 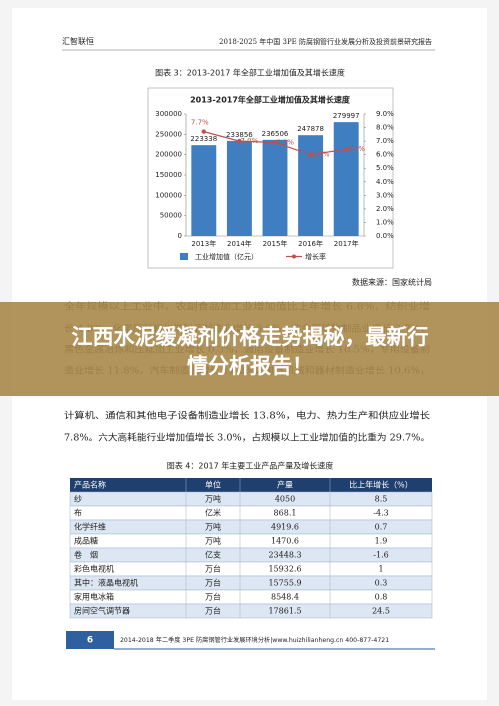 What do you see at coordinates (102, 611) in the screenshot?
I see `table-cell: 房间空气调节器` at bounding box center [102, 611].